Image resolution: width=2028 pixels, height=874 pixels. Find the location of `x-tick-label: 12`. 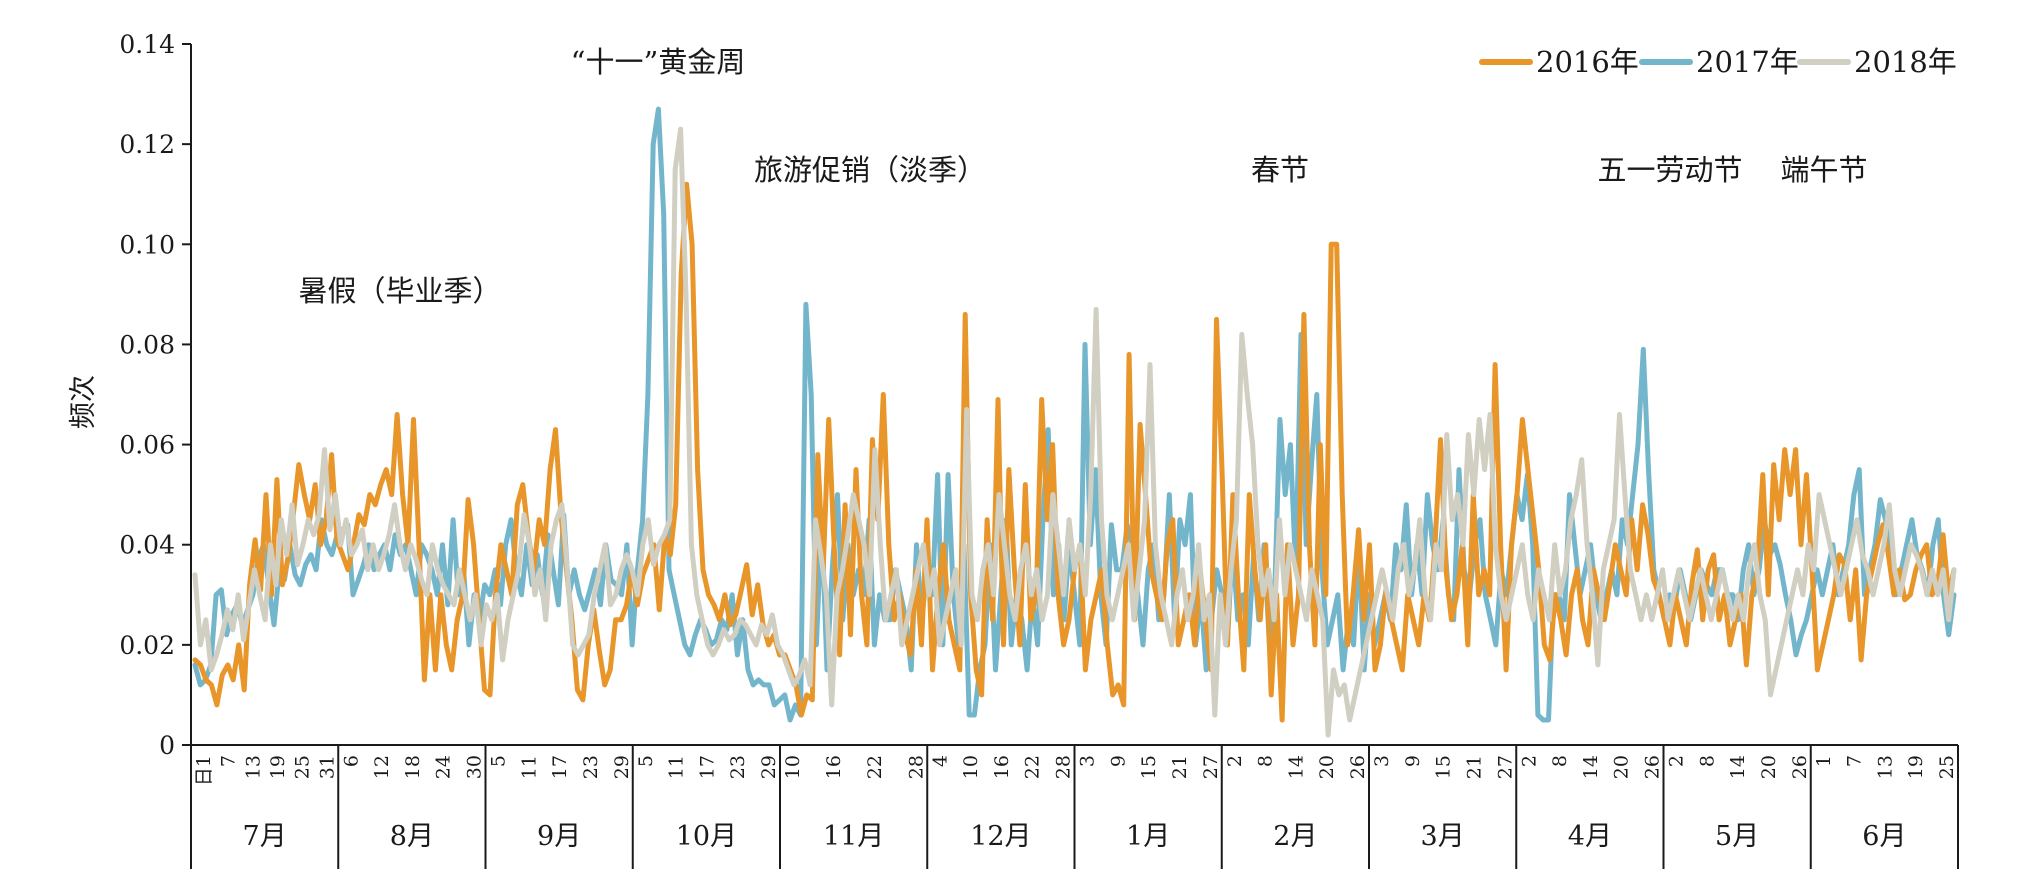

x-tick-label: 12 is located at coordinates (382, 767).